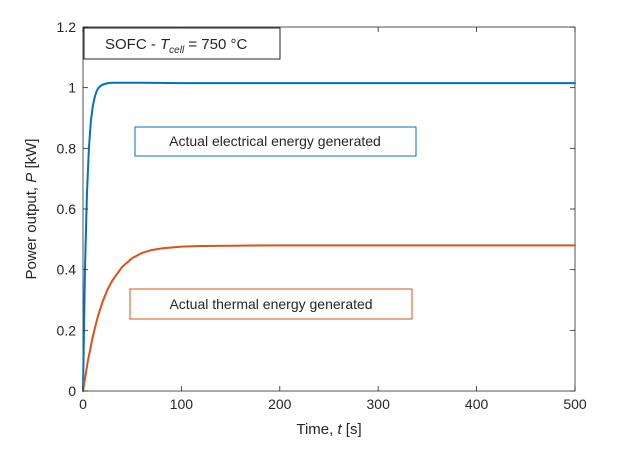 This screenshot has width=636, height=453. I want to click on title-prefix: SOFC -, so click(132, 44).